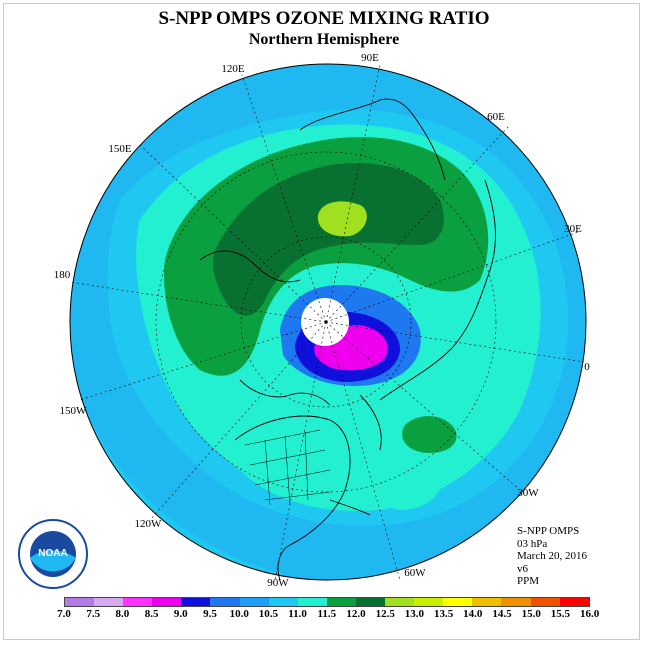 The image size is (648, 648). Describe the element at coordinates (210, 614) in the screenshot. I see `colorbar-tick-label: 9.5` at that location.